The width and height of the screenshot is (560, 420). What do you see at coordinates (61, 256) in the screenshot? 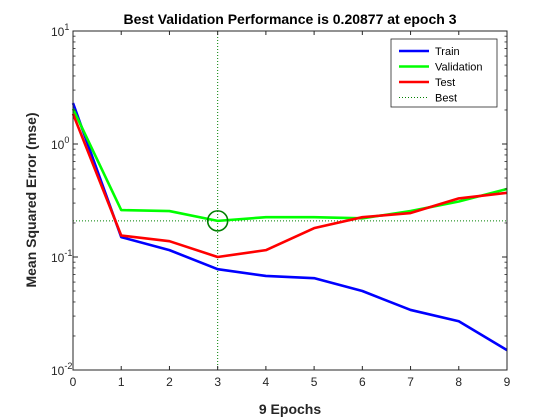
I see `y-tick-label: 10⁻¹` at bounding box center [61, 256].